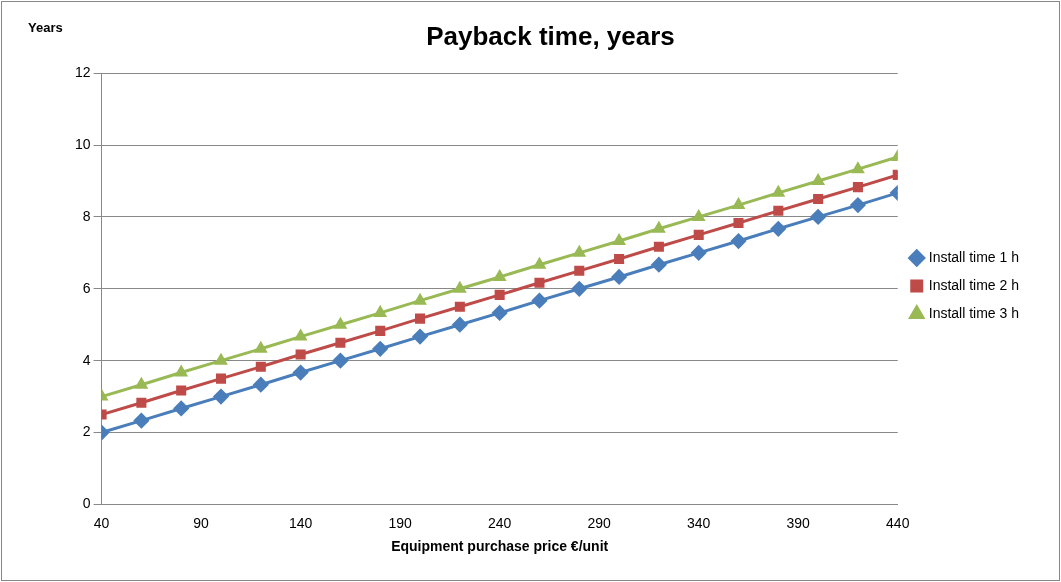 The width and height of the screenshot is (1061, 582). I want to click on x-tick-label: 90, so click(201, 522).